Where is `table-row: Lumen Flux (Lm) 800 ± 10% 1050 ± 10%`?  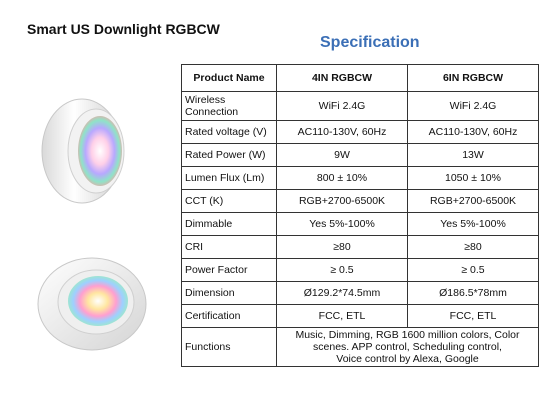 table-row: Lumen Flux (Lm) 800 ± 10% 1050 ± 10% is located at coordinates (360, 178).